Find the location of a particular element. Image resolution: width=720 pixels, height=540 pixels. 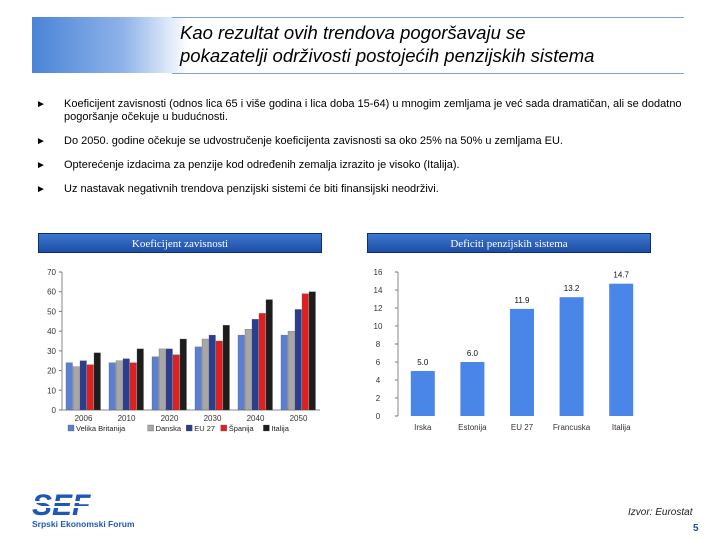

title-top-rule is located at coordinates (428, 17).